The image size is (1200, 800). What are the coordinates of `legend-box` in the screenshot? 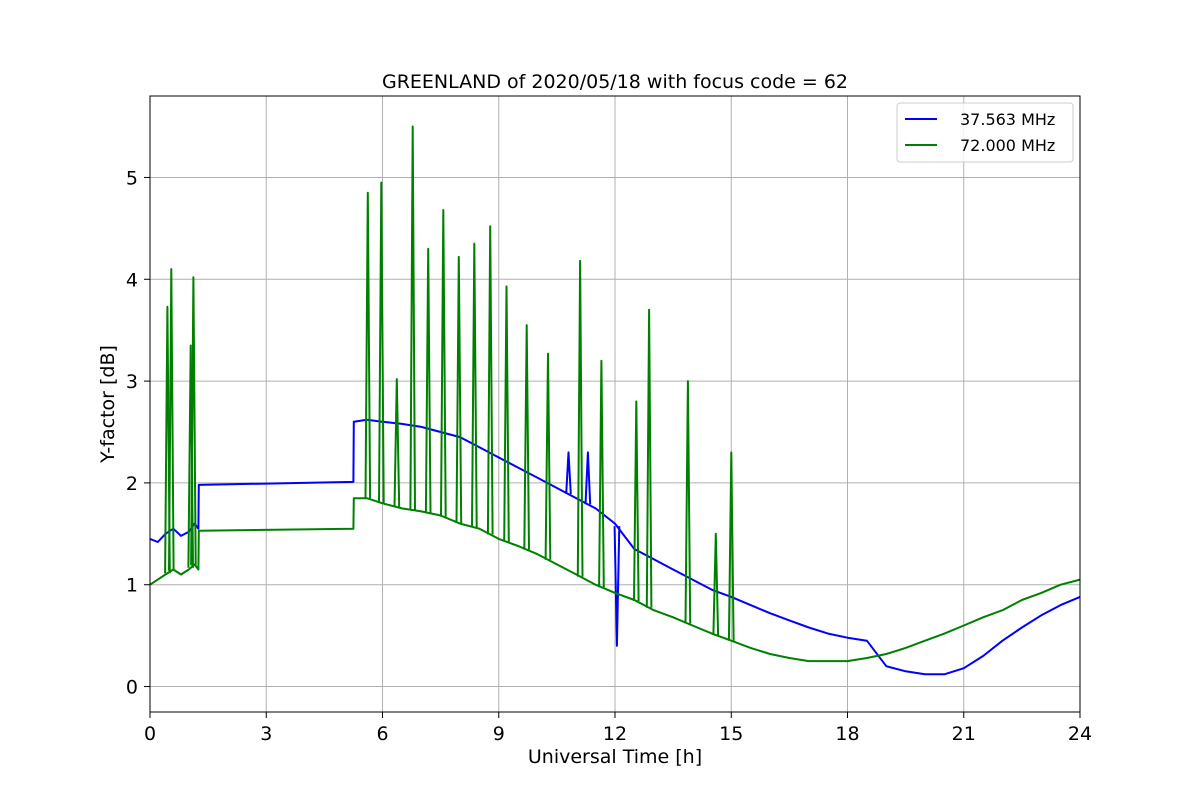 It's located at (985, 132).